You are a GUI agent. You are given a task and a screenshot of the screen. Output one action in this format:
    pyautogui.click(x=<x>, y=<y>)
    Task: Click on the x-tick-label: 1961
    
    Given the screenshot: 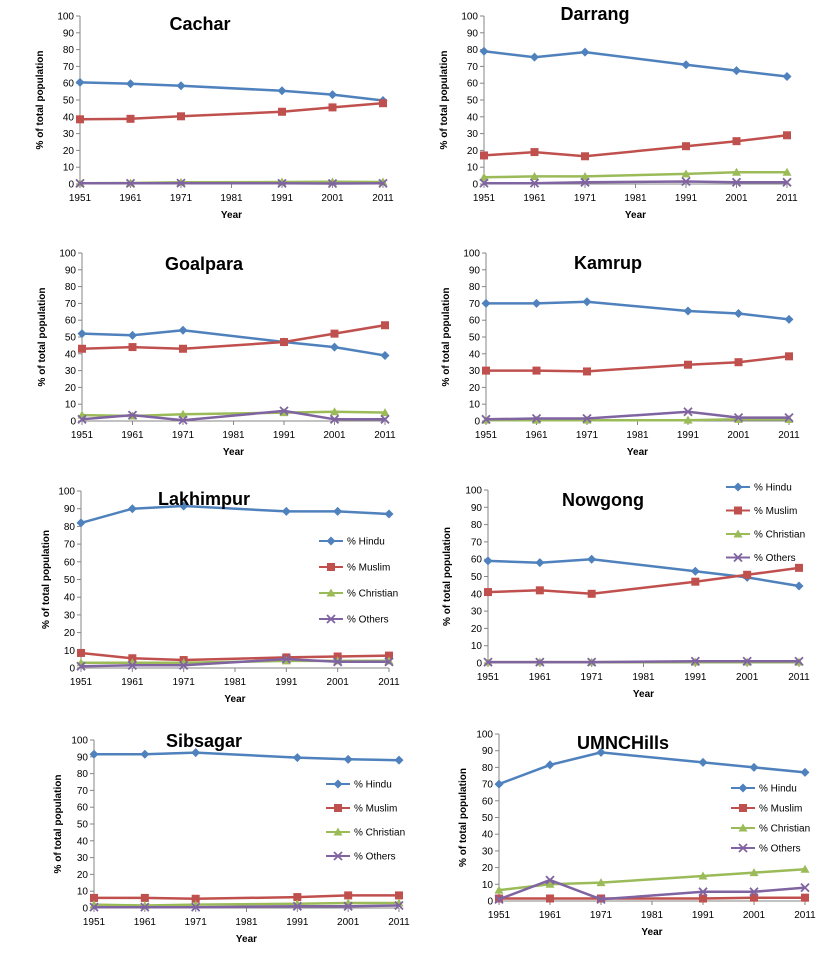 What is the action you would take?
    pyautogui.click(x=132, y=682)
    